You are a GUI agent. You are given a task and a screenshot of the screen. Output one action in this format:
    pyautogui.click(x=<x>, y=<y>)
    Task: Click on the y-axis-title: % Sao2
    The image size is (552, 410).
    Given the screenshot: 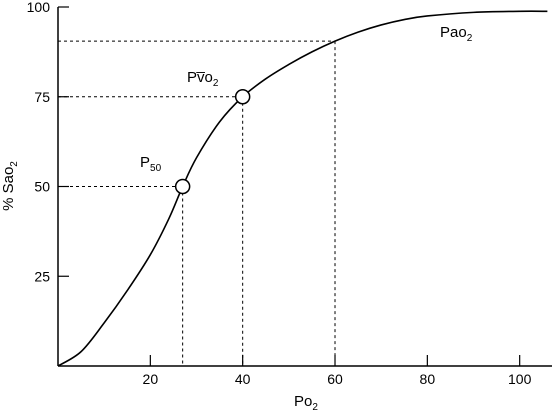 What is the action you would take?
    pyautogui.click(x=10, y=186)
    